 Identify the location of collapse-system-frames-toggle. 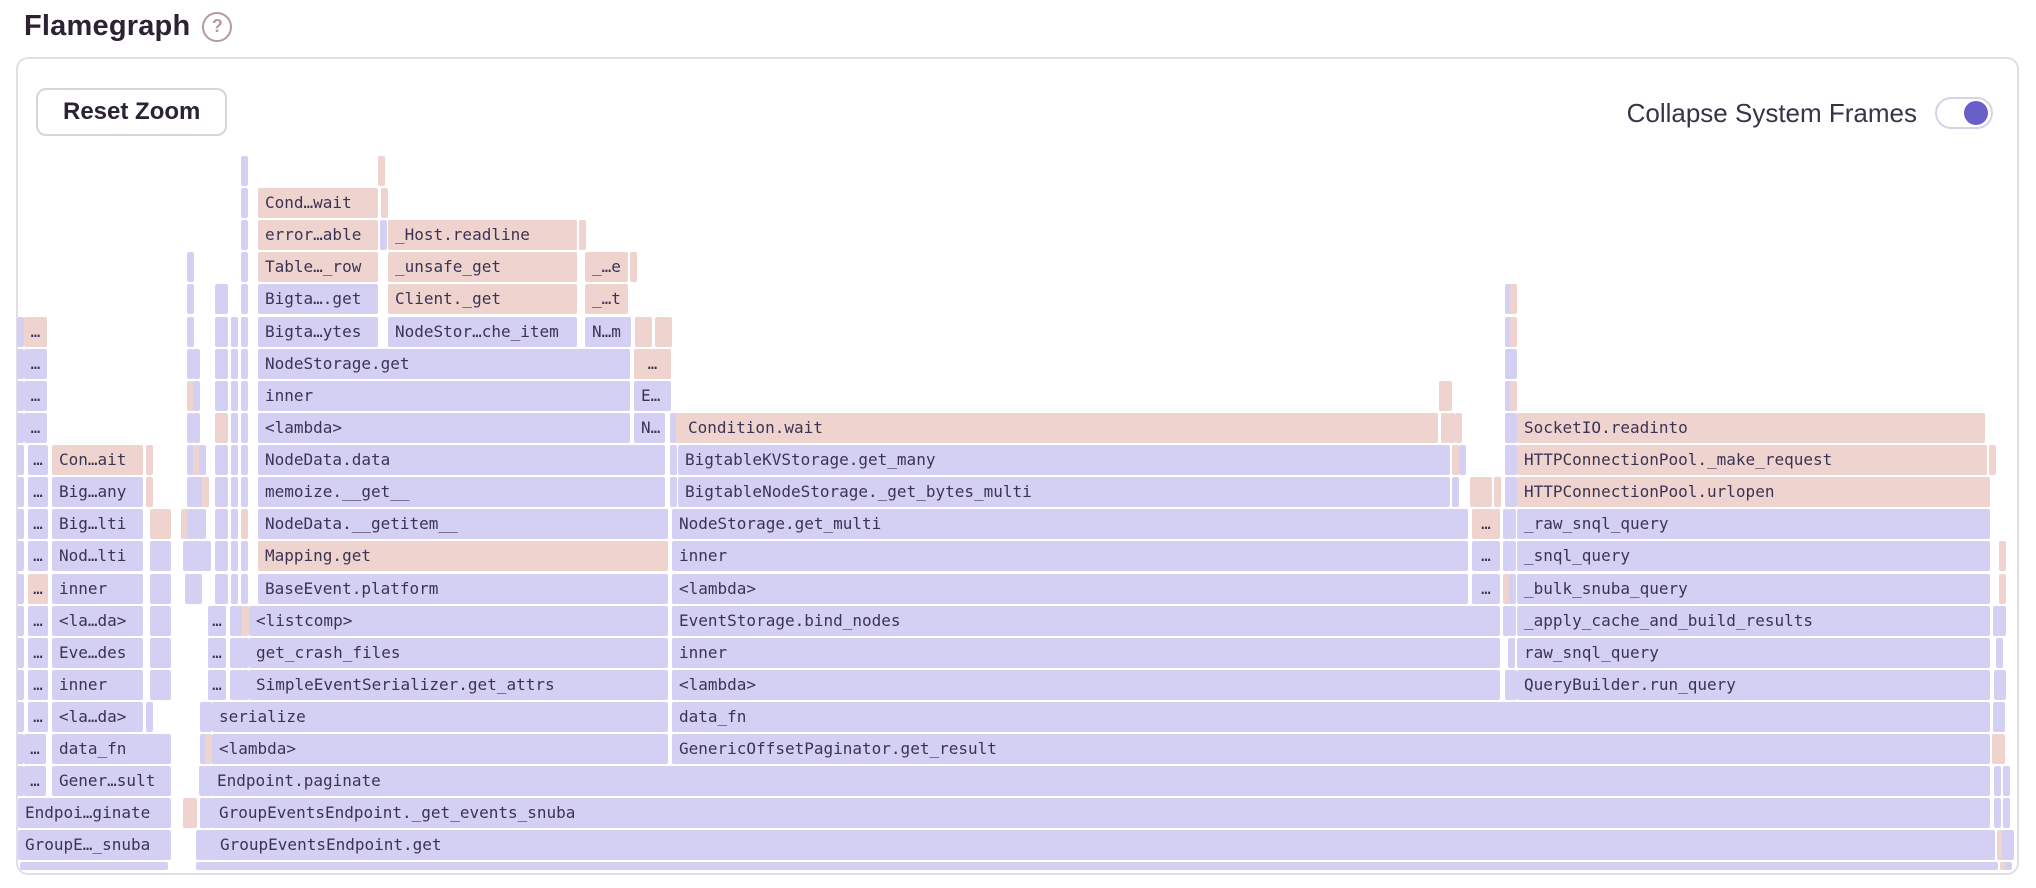
(1964, 113).